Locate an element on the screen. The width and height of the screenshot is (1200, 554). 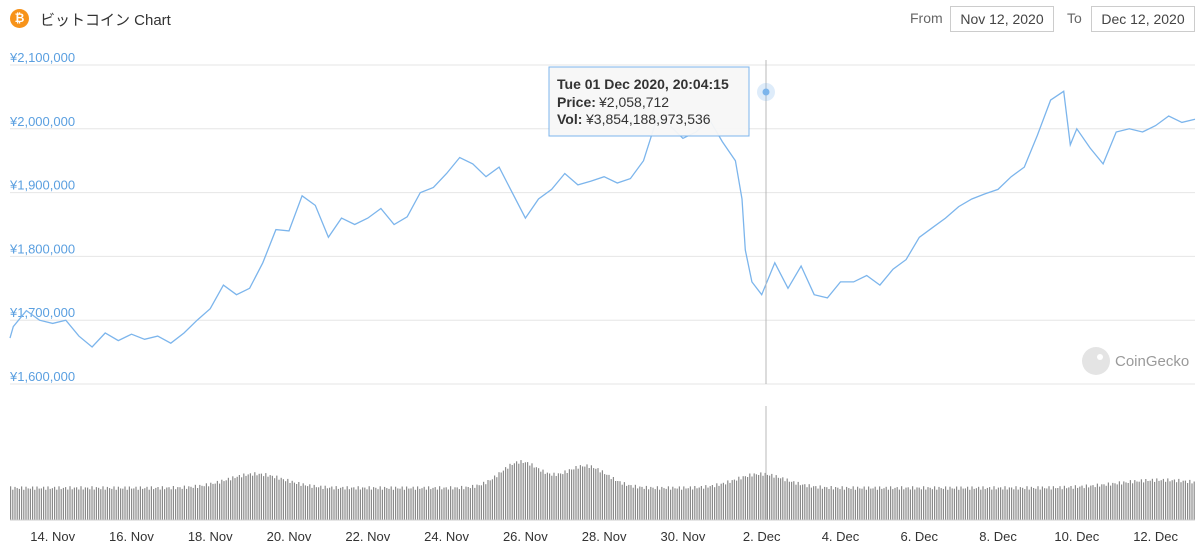
x-tick-label: 2. Dec is located at coordinates (762, 536).